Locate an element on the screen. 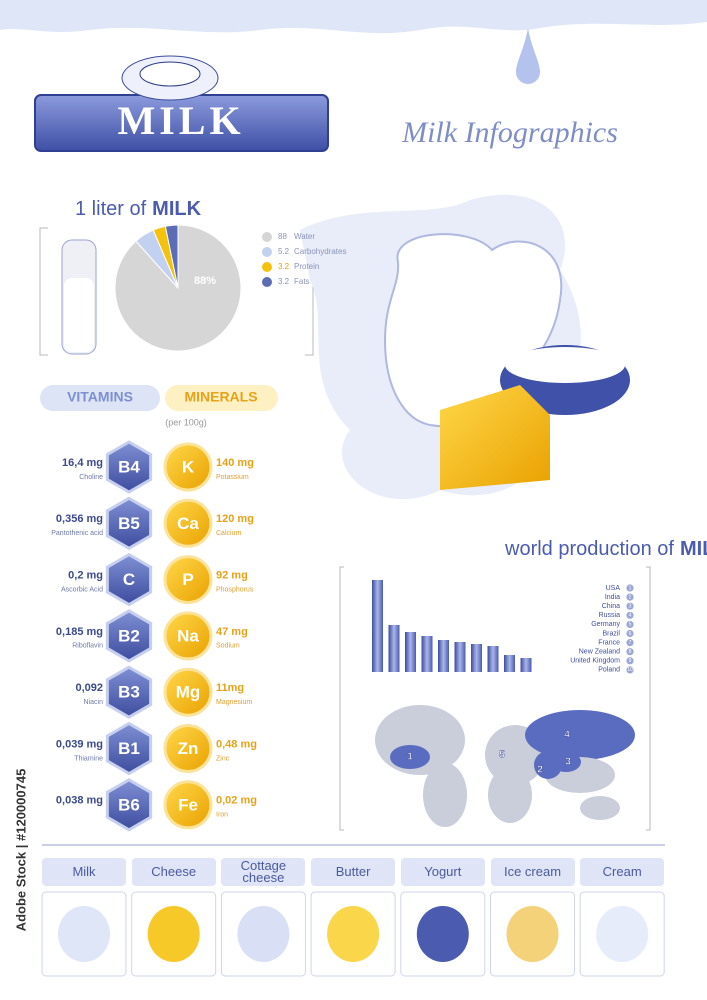  mineral-code: K is located at coordinates (188, 466).